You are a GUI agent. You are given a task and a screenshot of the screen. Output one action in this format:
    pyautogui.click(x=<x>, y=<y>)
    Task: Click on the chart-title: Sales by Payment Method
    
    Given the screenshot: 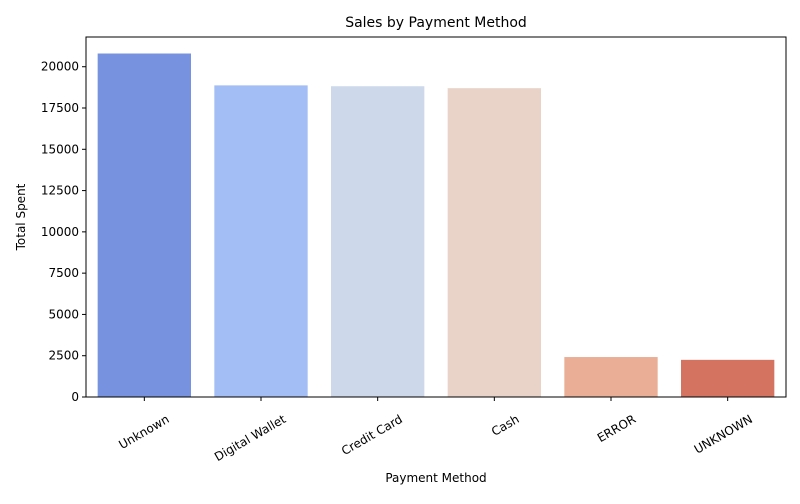 What is the action you would take?
    pyautogui.click(x=436, y=23)
    